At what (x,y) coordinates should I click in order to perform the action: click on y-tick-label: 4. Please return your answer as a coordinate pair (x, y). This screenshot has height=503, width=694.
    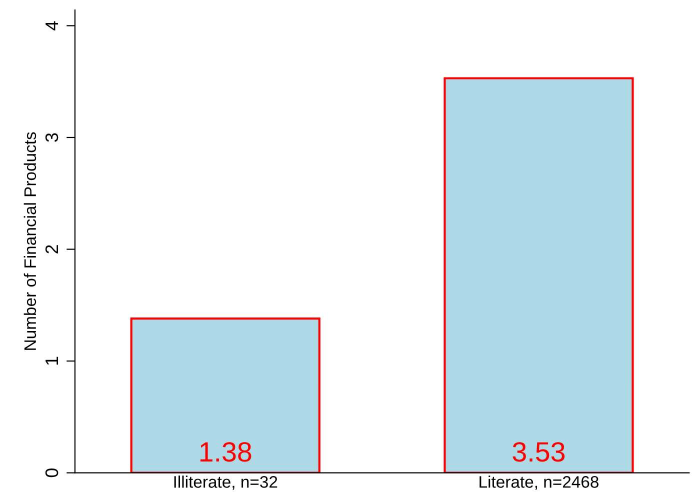
    Looking at the image, I should click on (52, 25).